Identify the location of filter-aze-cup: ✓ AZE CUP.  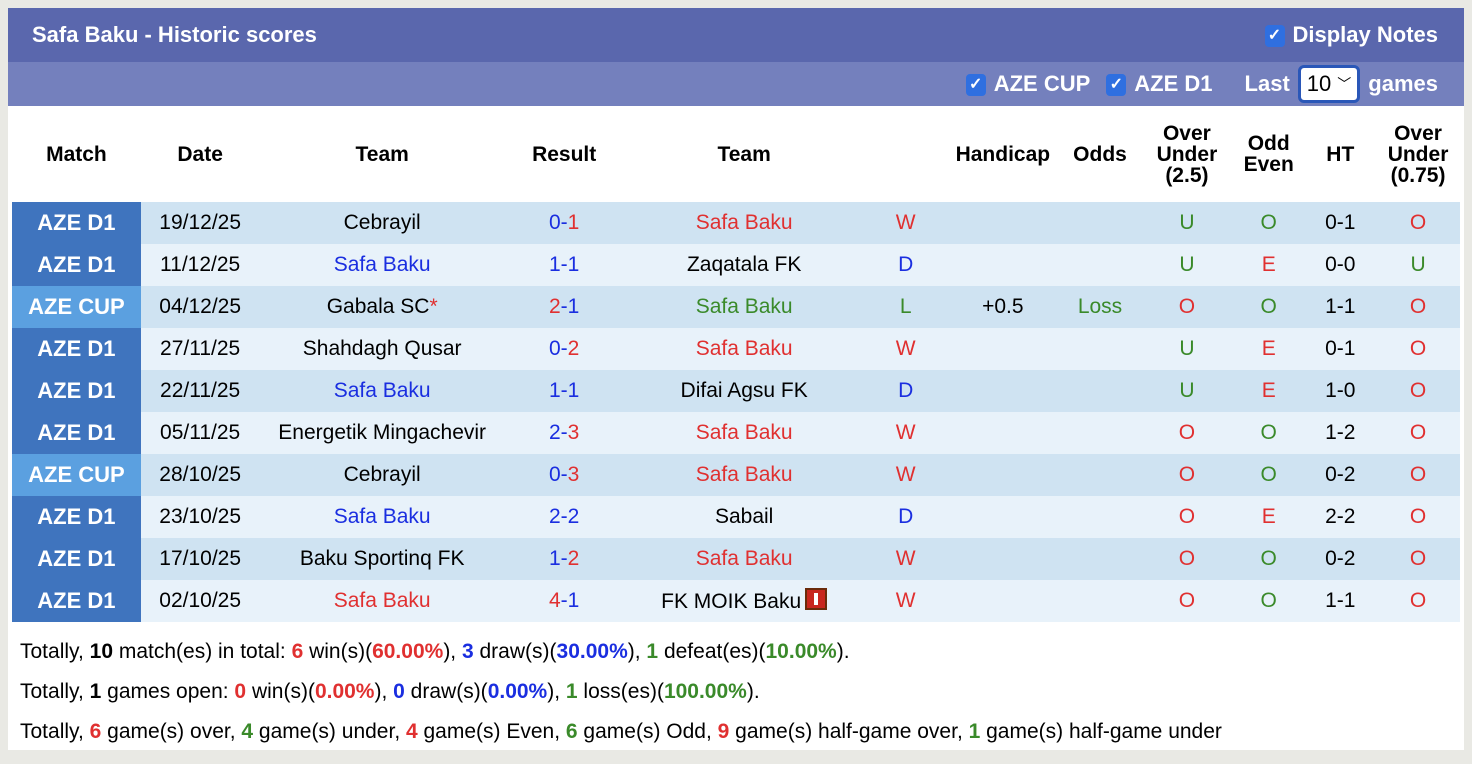
(1028, 84).